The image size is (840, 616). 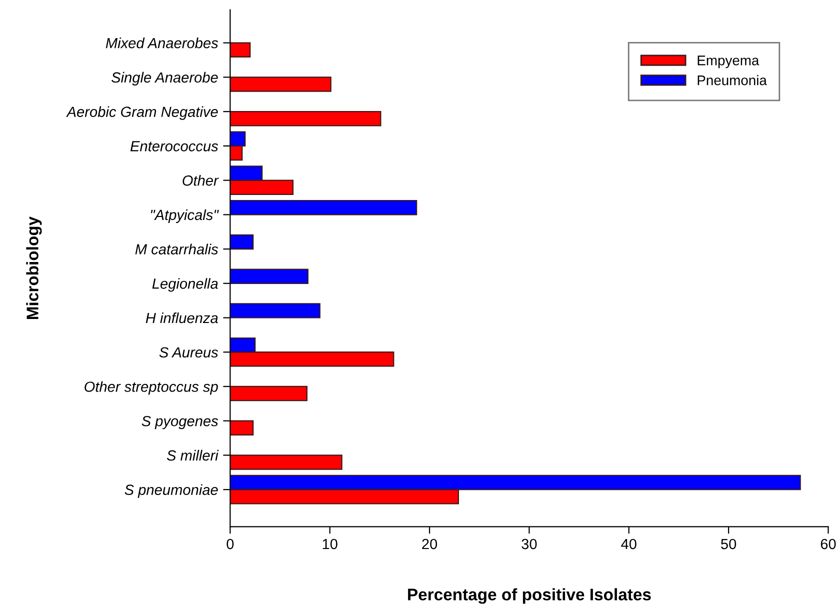 What do you see at coordinates (200, 180) in the screenshot?
I see `y-tick-label: Other` at bounding box center [200, 180].